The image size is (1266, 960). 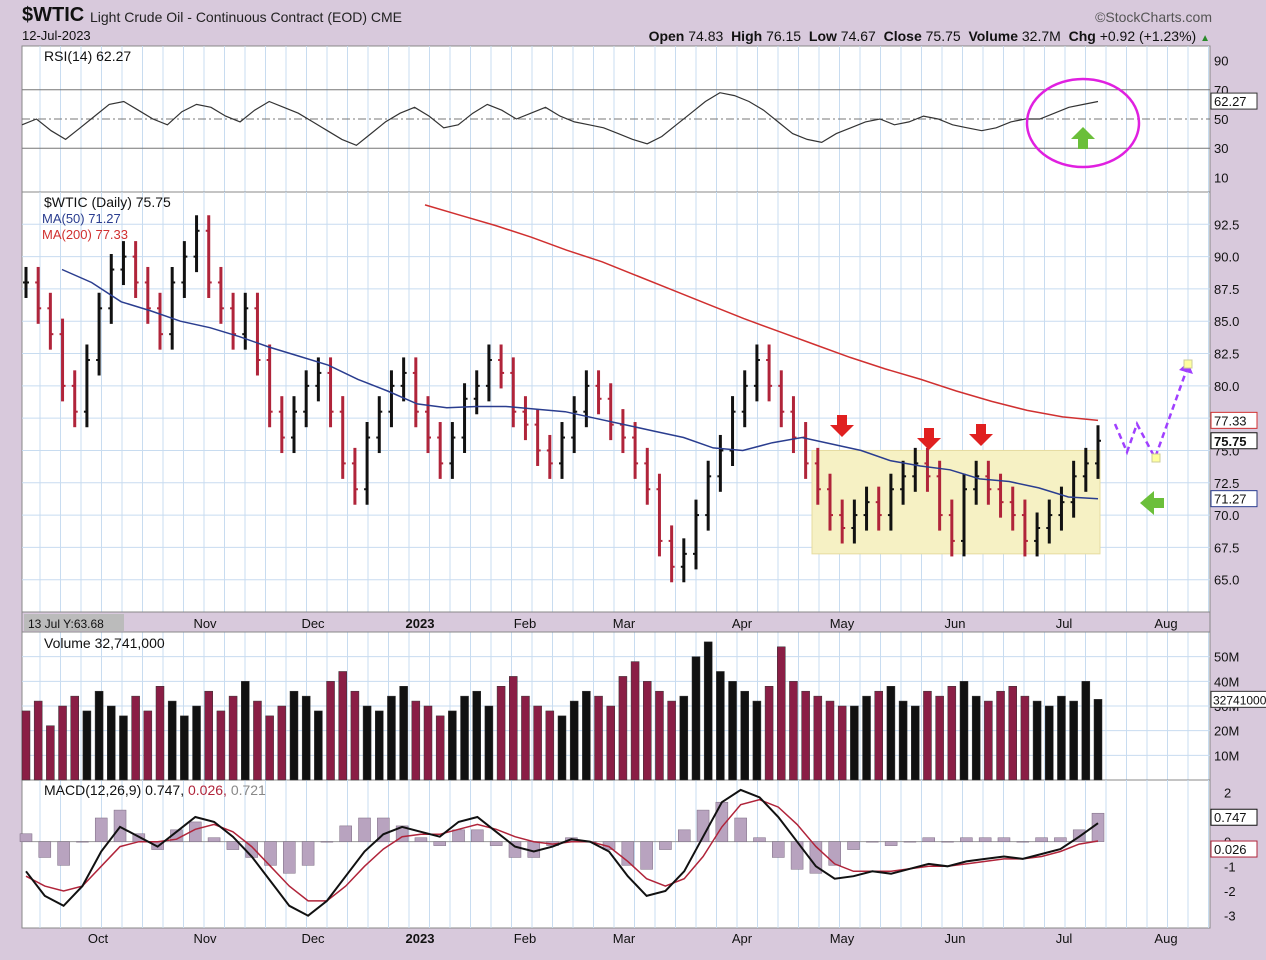 What do you see at coordinates (706, 36) in the screenshot?
I see `open-value: 74.83` at bounding box center [706, 36].